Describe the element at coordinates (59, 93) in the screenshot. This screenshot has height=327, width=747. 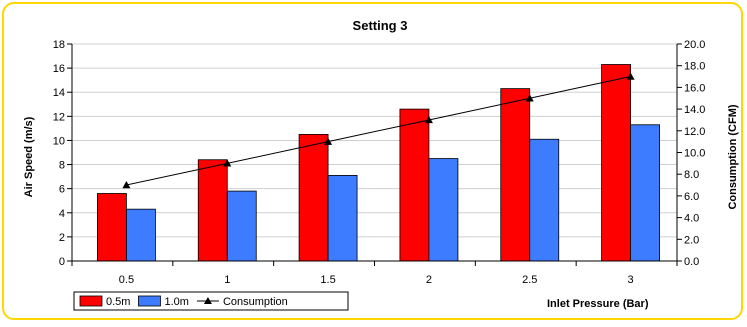
I see `y-tick-label: 14` at that location.